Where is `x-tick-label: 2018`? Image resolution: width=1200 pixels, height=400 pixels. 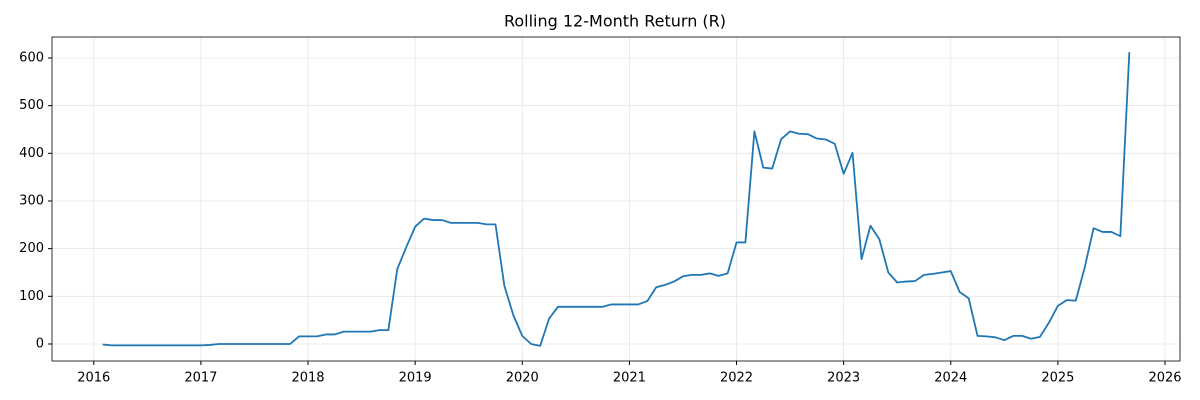 x-tick-label: 2018 is located at coordinates (307, 378).